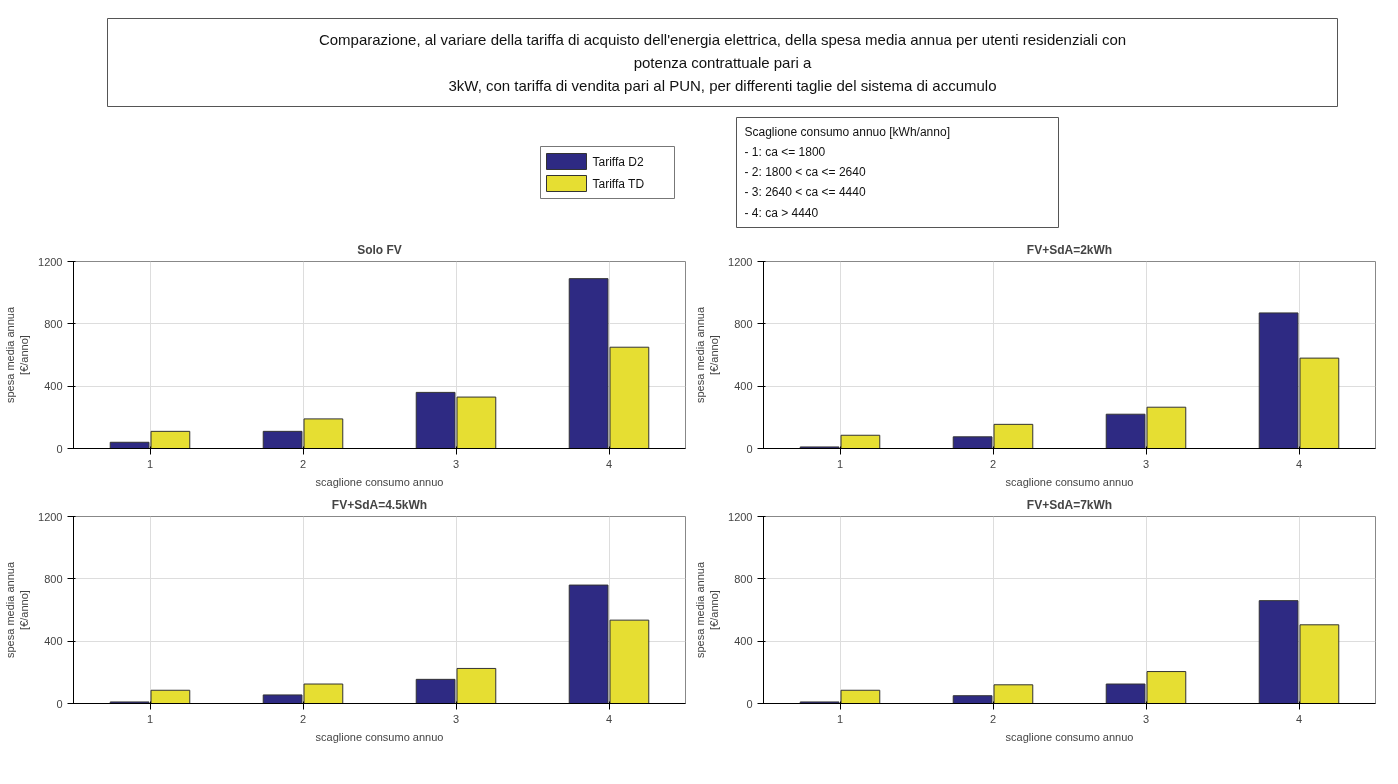  What do you see at coordinates (722, 62) in the screenshot?
I see `text: Comparazione, al variare della tariffa di acquisto dell'energia elettrica, della spesa media annua per utenti residenziali con potenza contrattuale pari a 3kW, con tariffa di vendita pari al PUN, per differenti taglie del sistema di accumulo` at bounding box center [722, 62].